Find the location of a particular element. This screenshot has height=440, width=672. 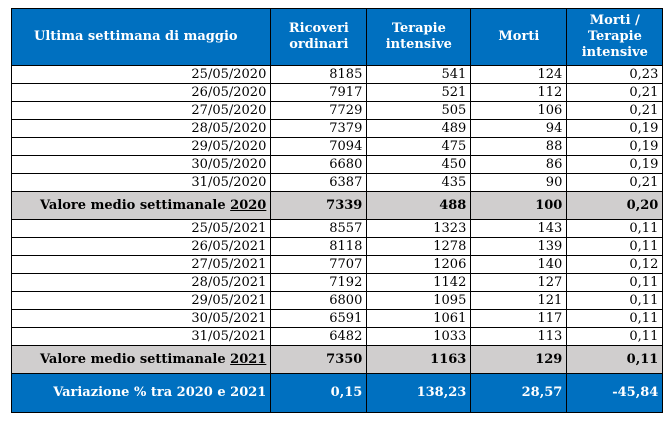

table-row: 25/05/2020 8185 541 124 0,23 is located at coordinates (337, 74).